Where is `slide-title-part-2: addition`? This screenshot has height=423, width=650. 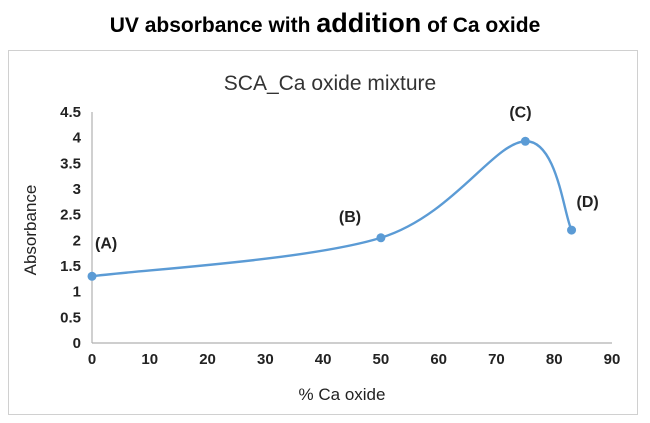
slide-title-part-2: addition is located at coordinates (369, 23).